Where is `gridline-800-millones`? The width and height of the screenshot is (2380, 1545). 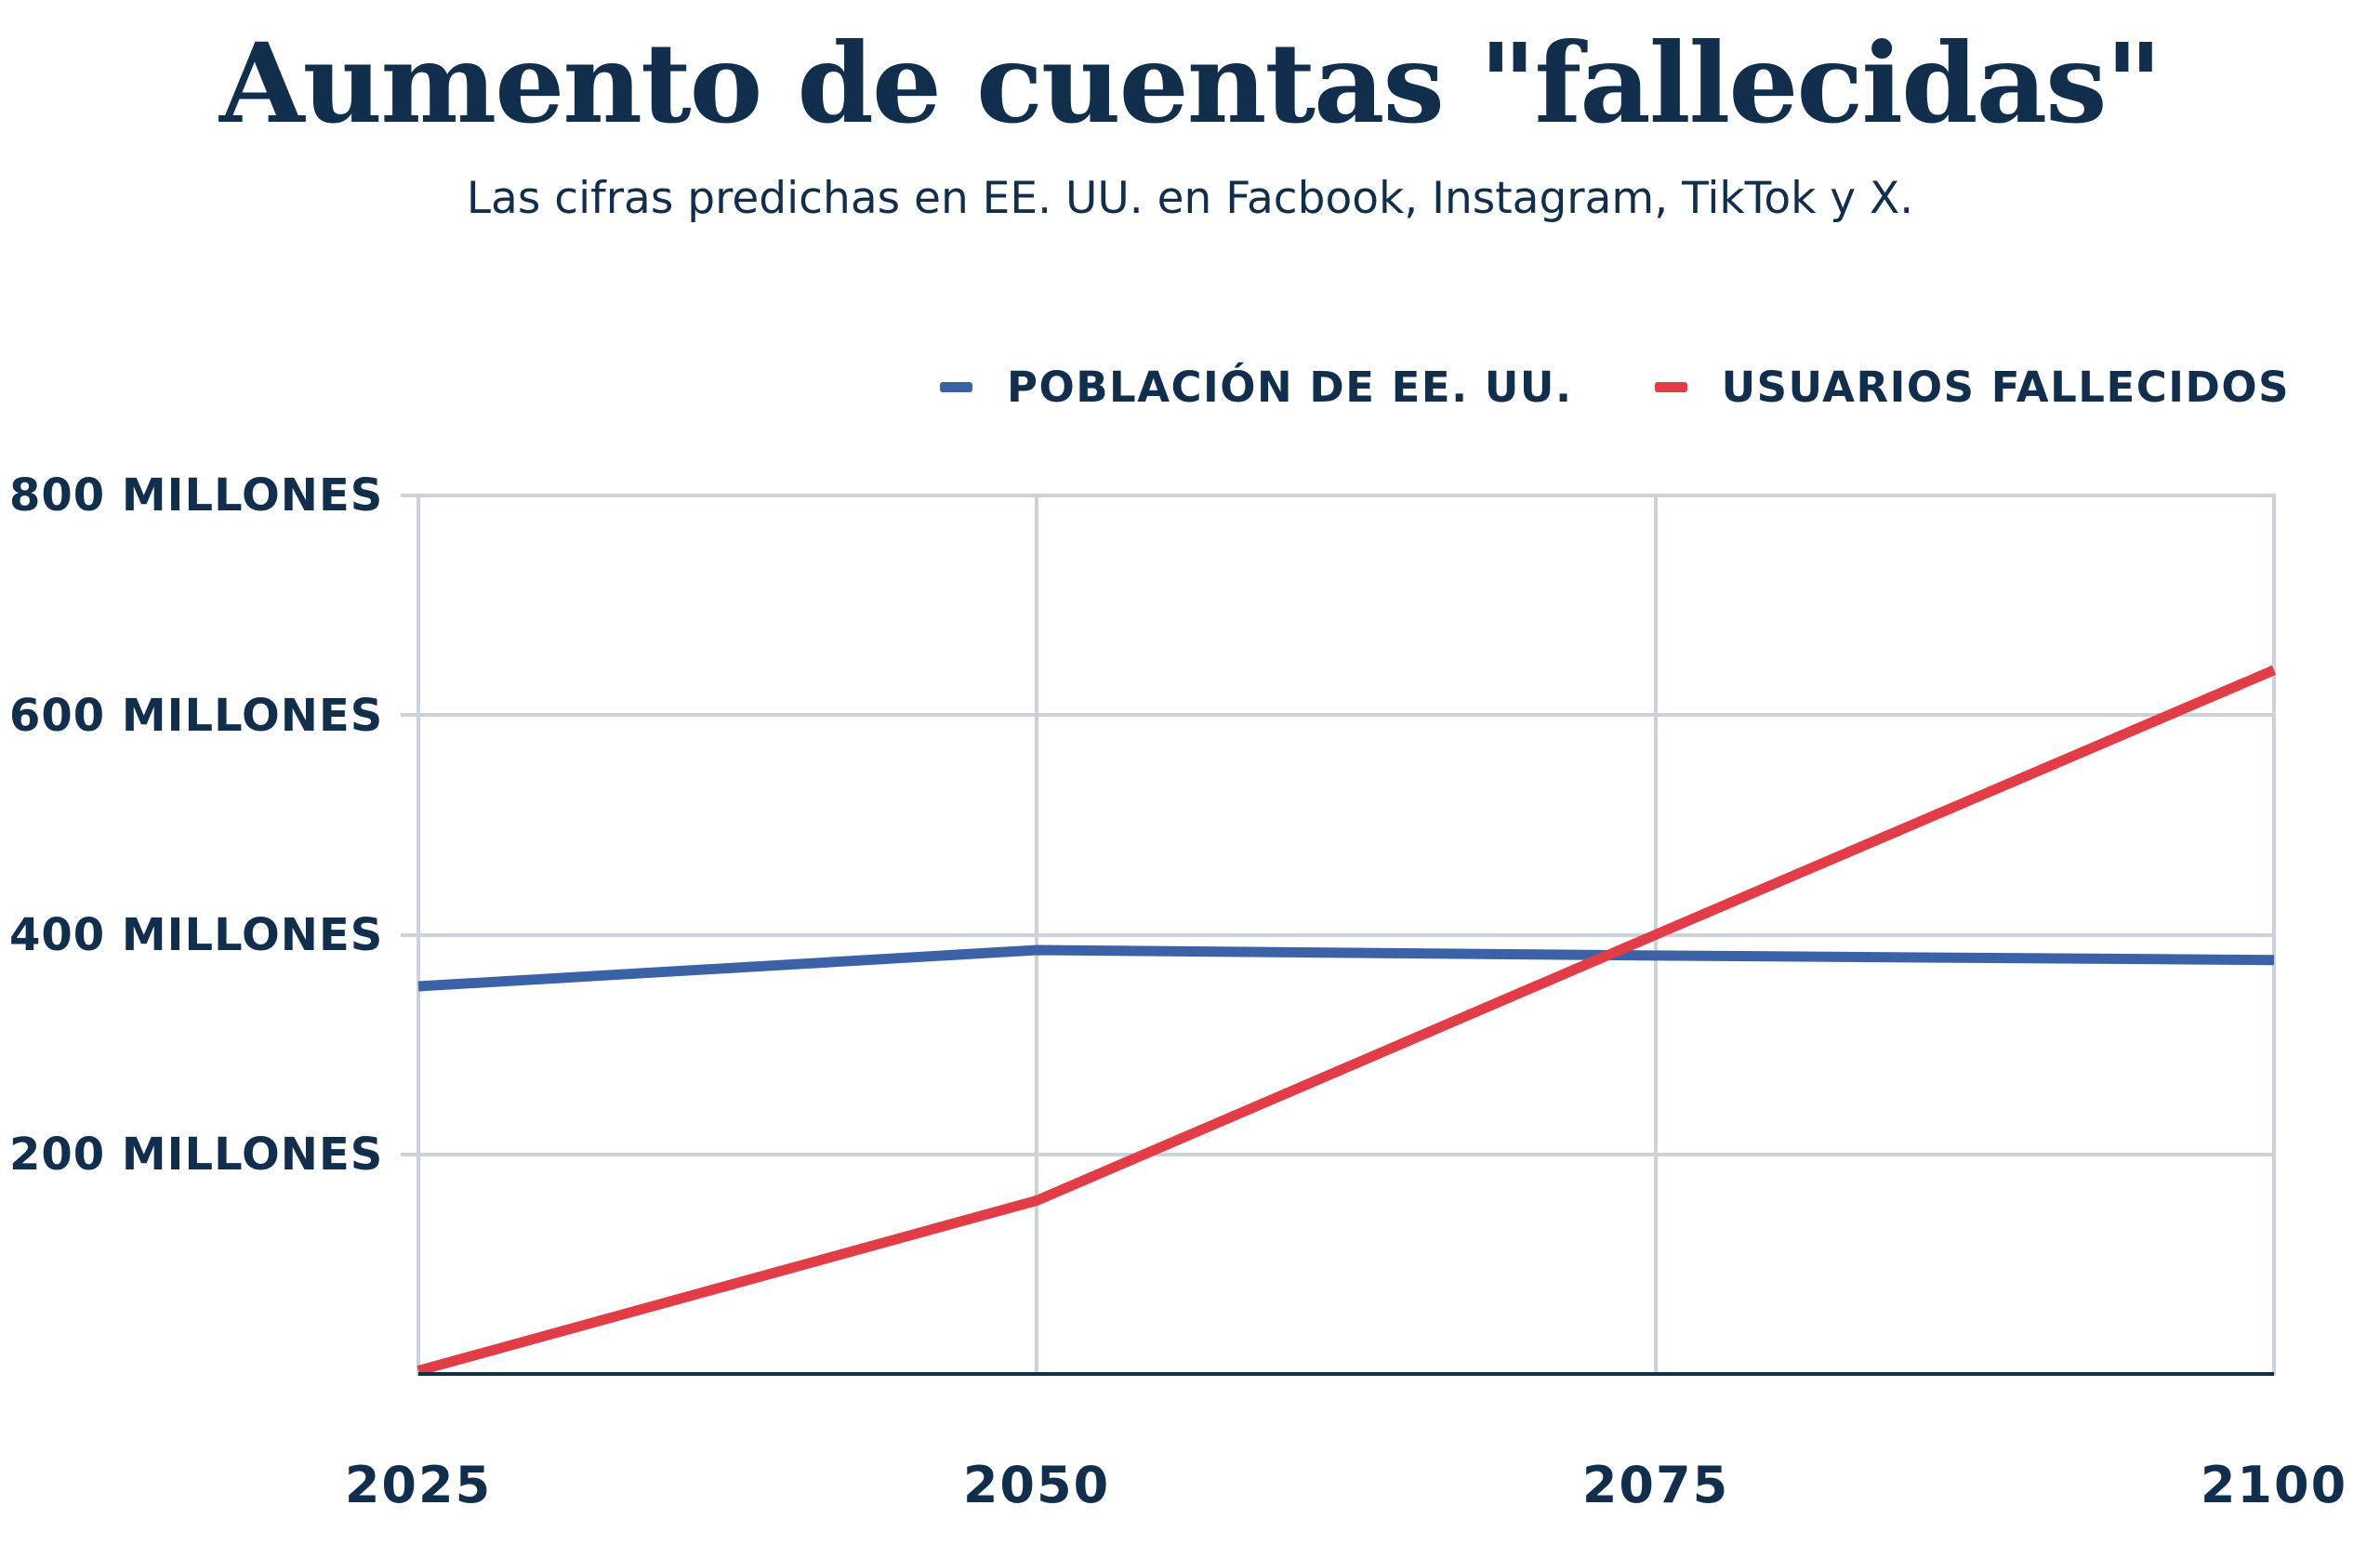
gridline-800-millones is located at coordinates (1346, 496).